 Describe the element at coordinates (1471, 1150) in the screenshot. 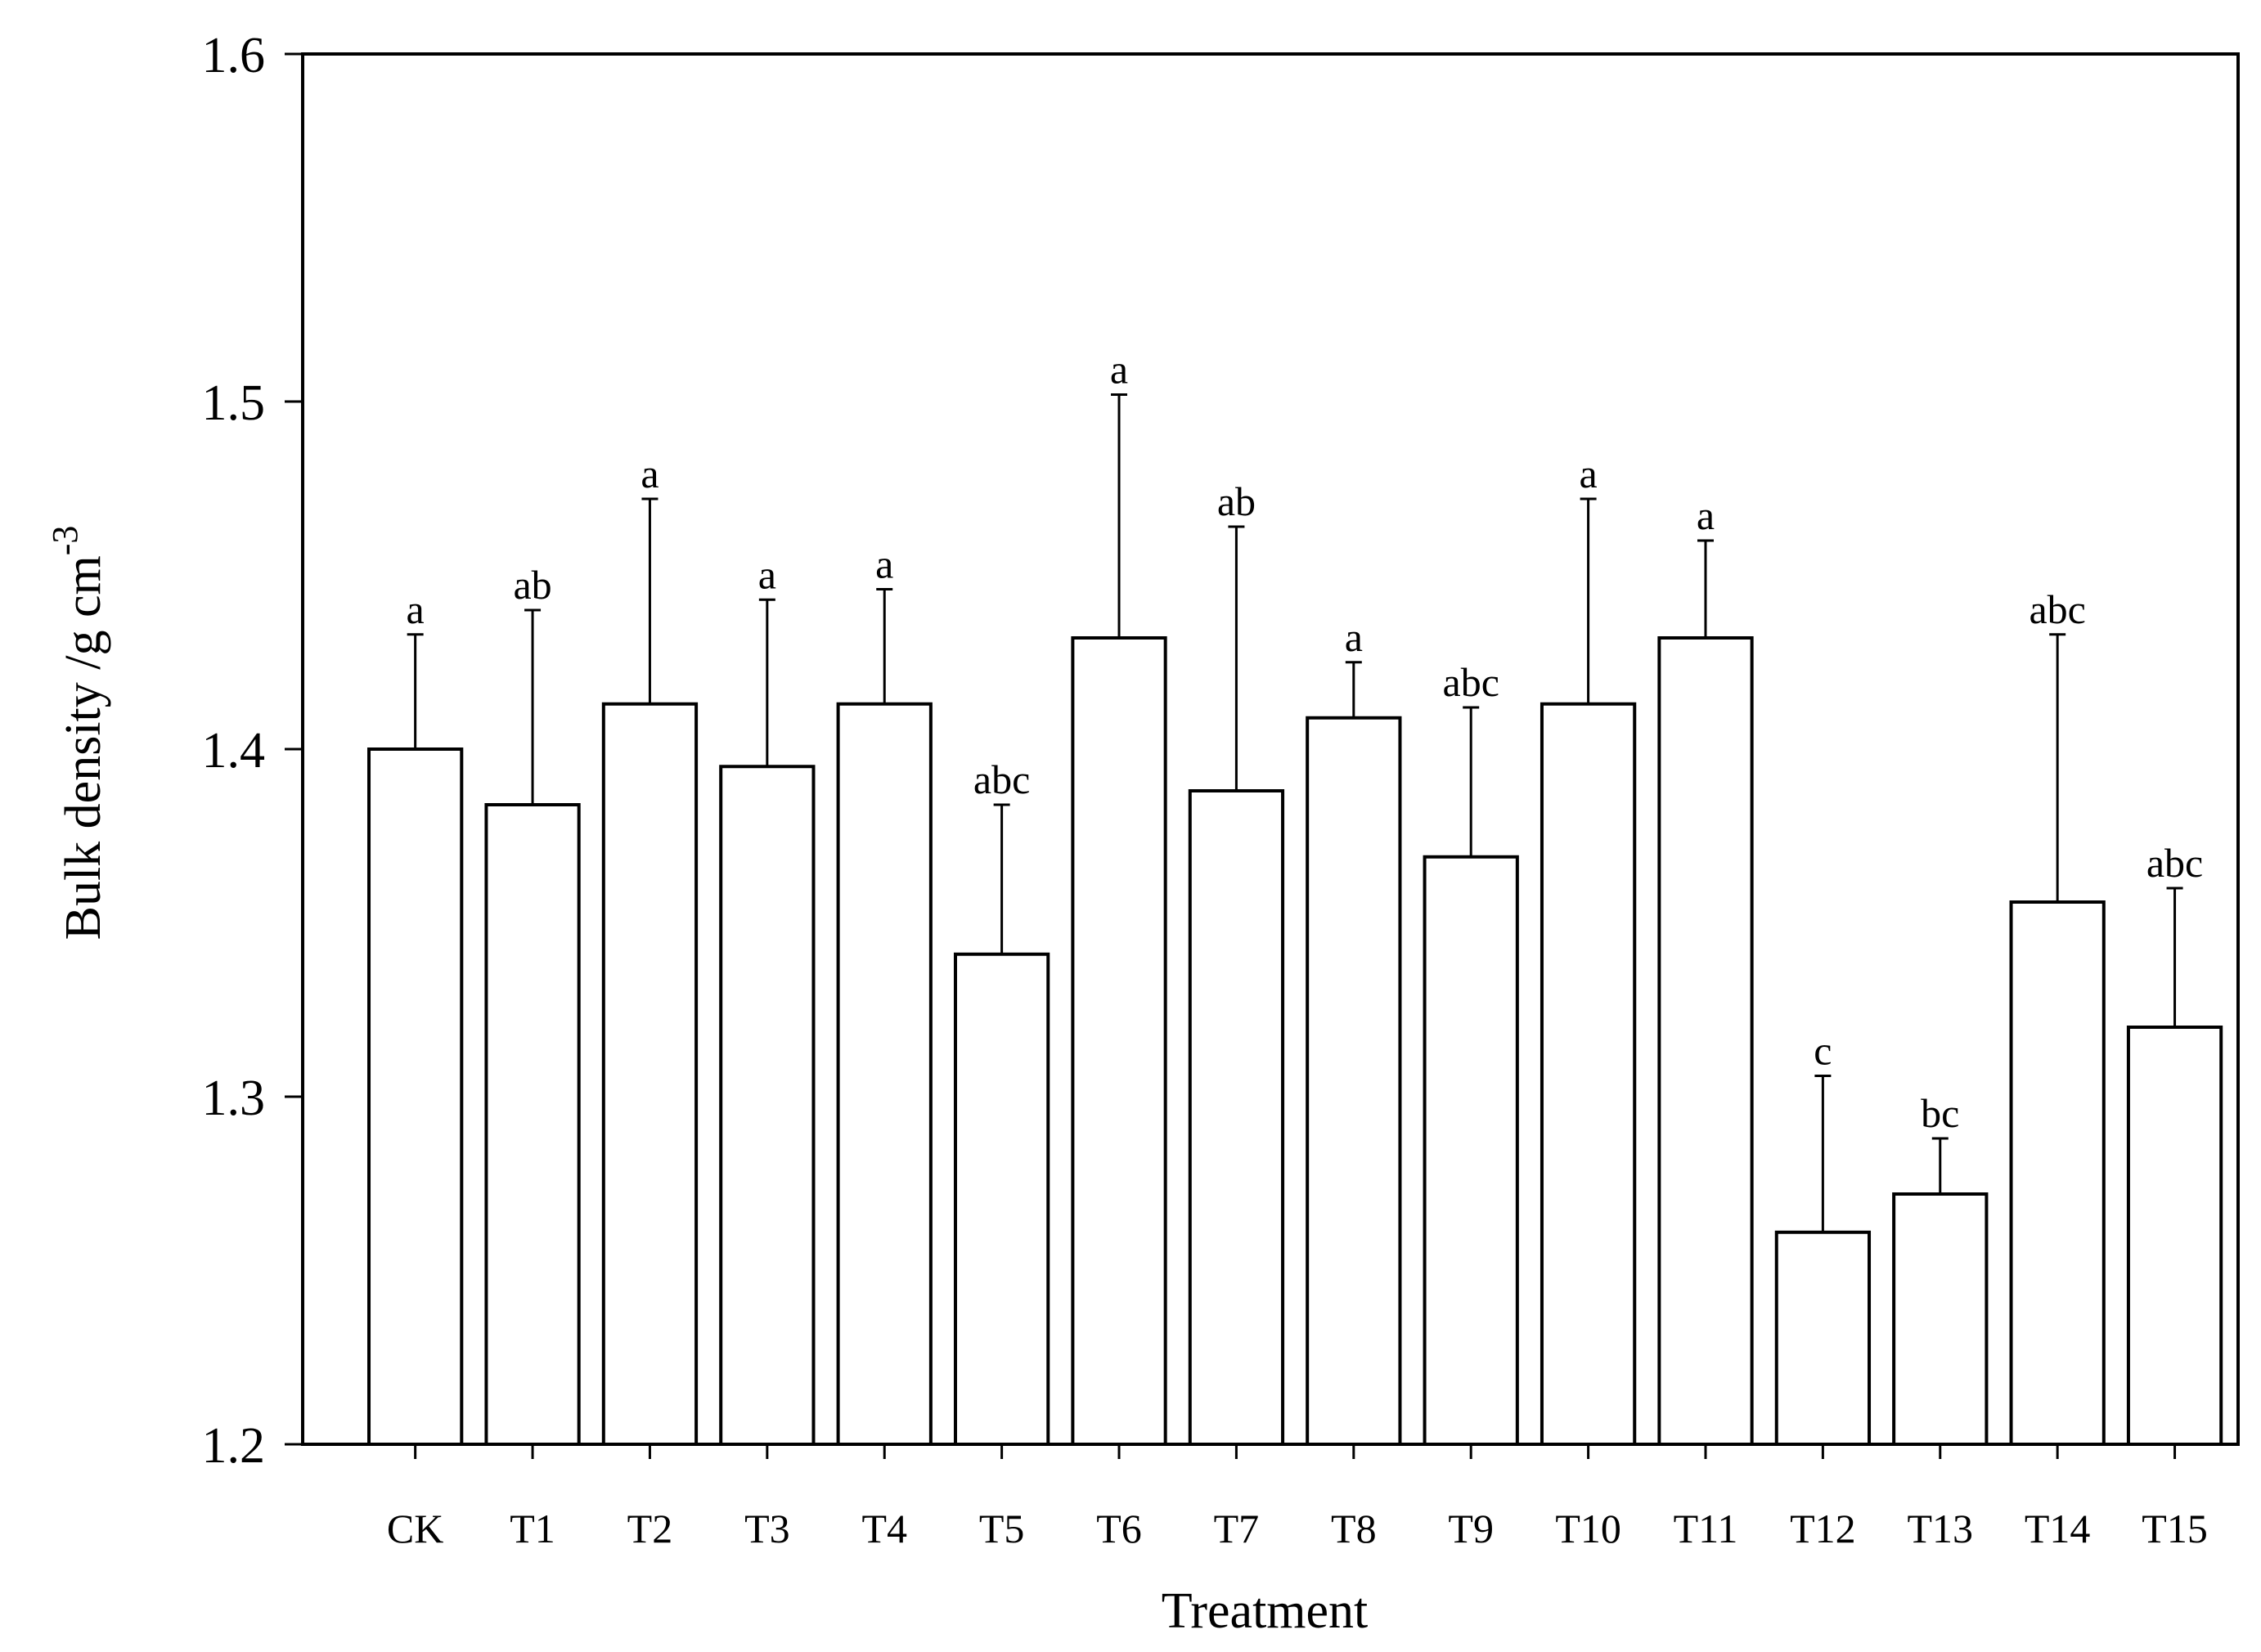

I see `bar-t9` at that location.